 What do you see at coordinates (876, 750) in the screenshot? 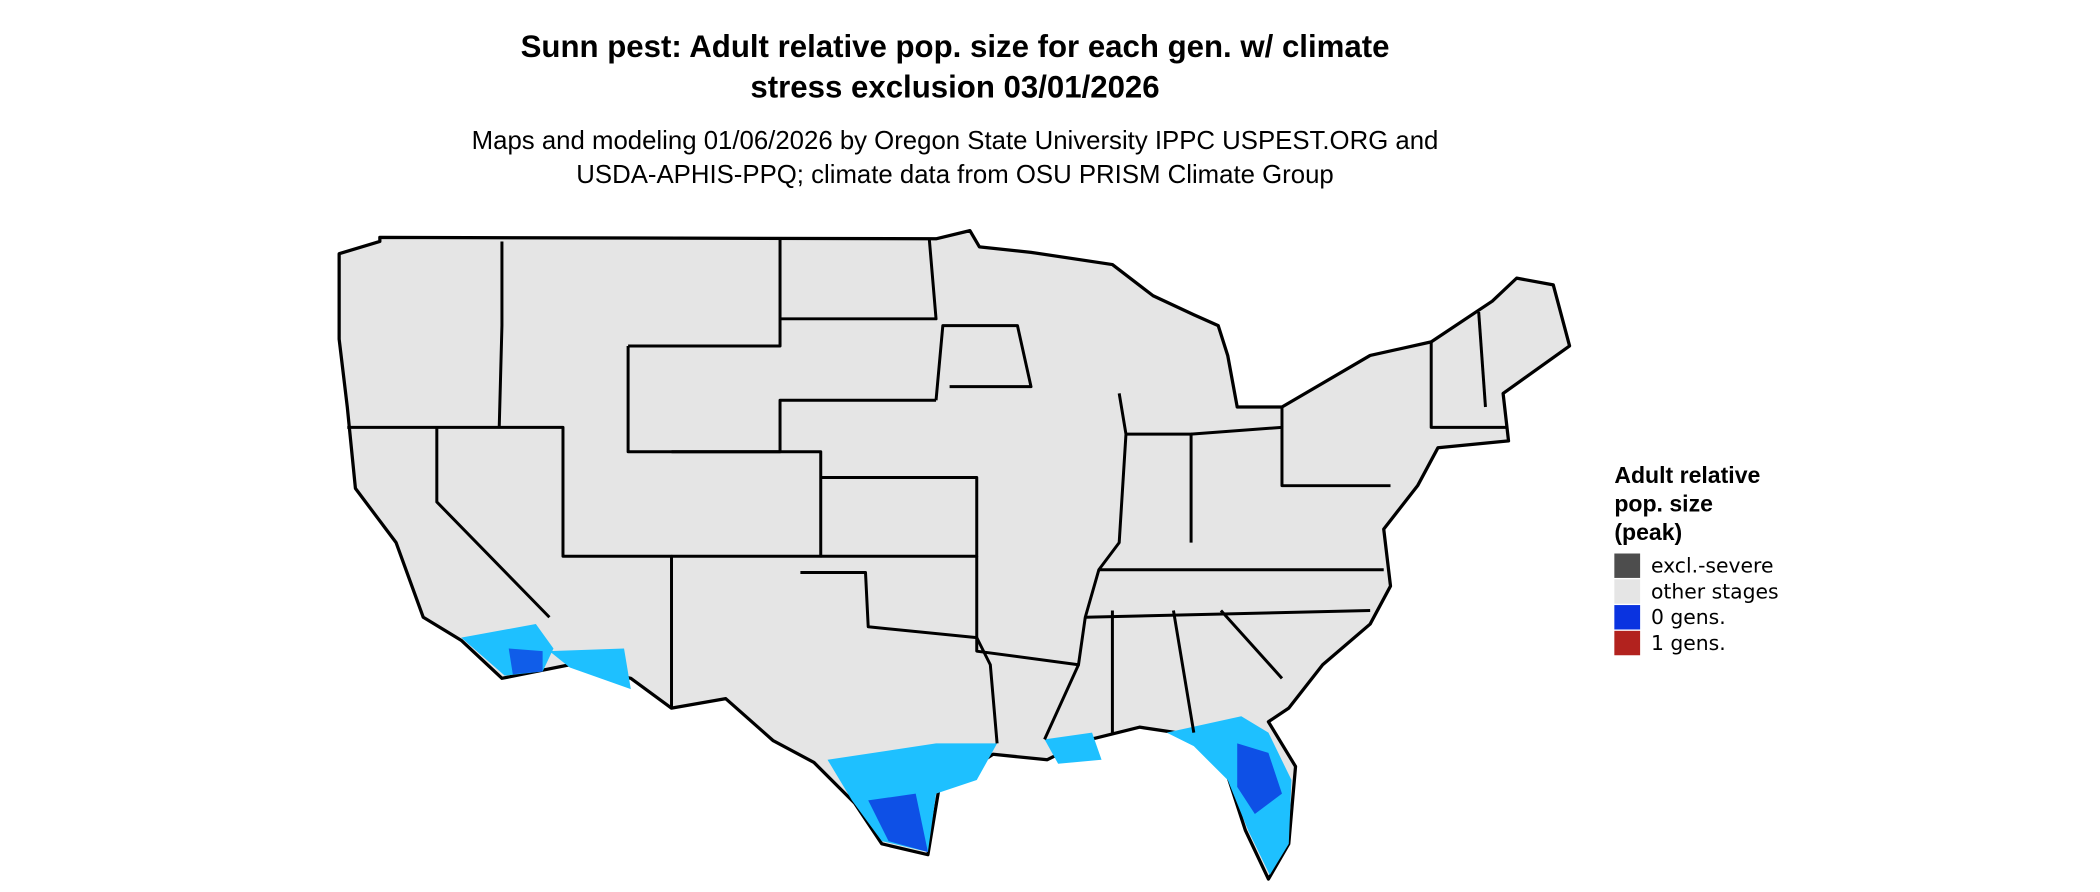
I see `pest-zones` at bounding box center [876, 750].